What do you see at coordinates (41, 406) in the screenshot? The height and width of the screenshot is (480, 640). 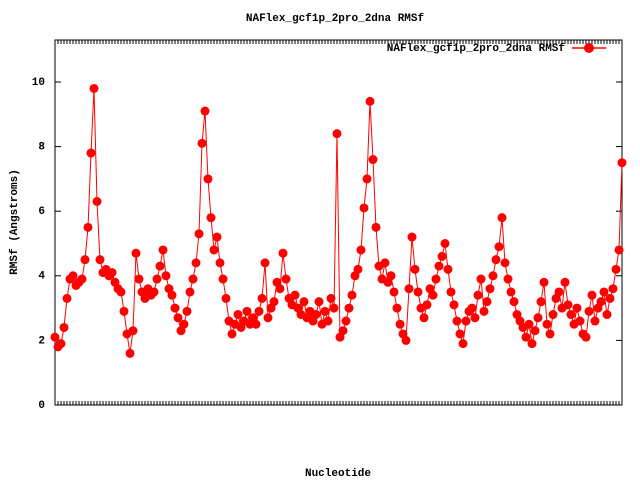 I see `y-tick-label: 0` at bounding box center [41, 406].